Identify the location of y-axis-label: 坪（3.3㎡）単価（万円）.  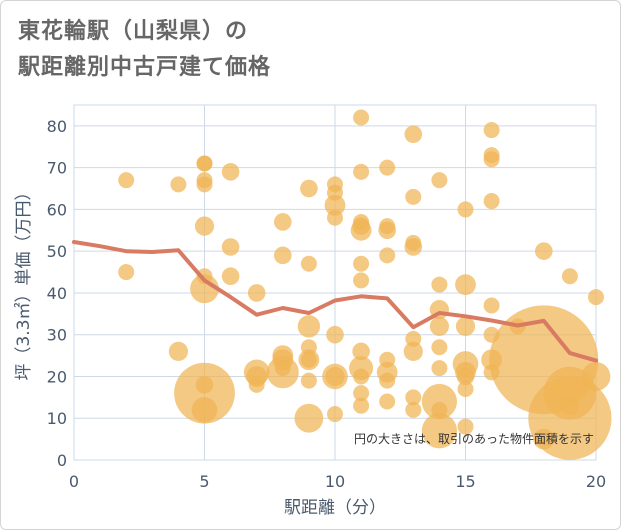
(24, 281).